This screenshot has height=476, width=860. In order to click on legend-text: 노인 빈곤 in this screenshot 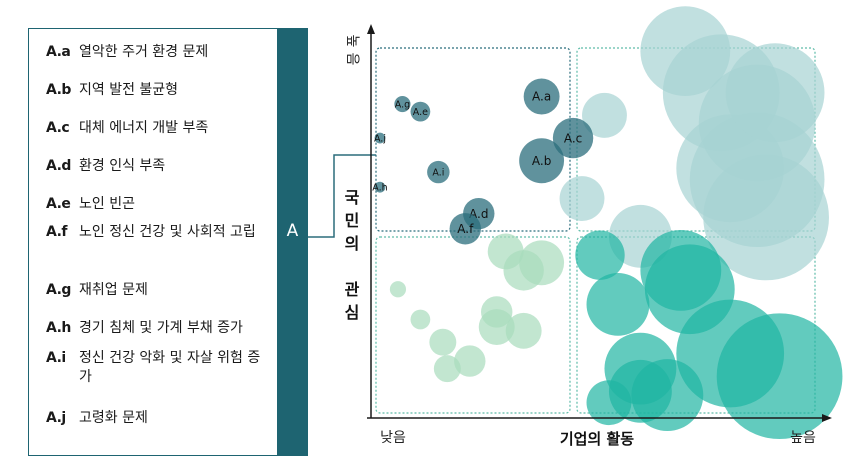, I will do `click(107, 204)`.